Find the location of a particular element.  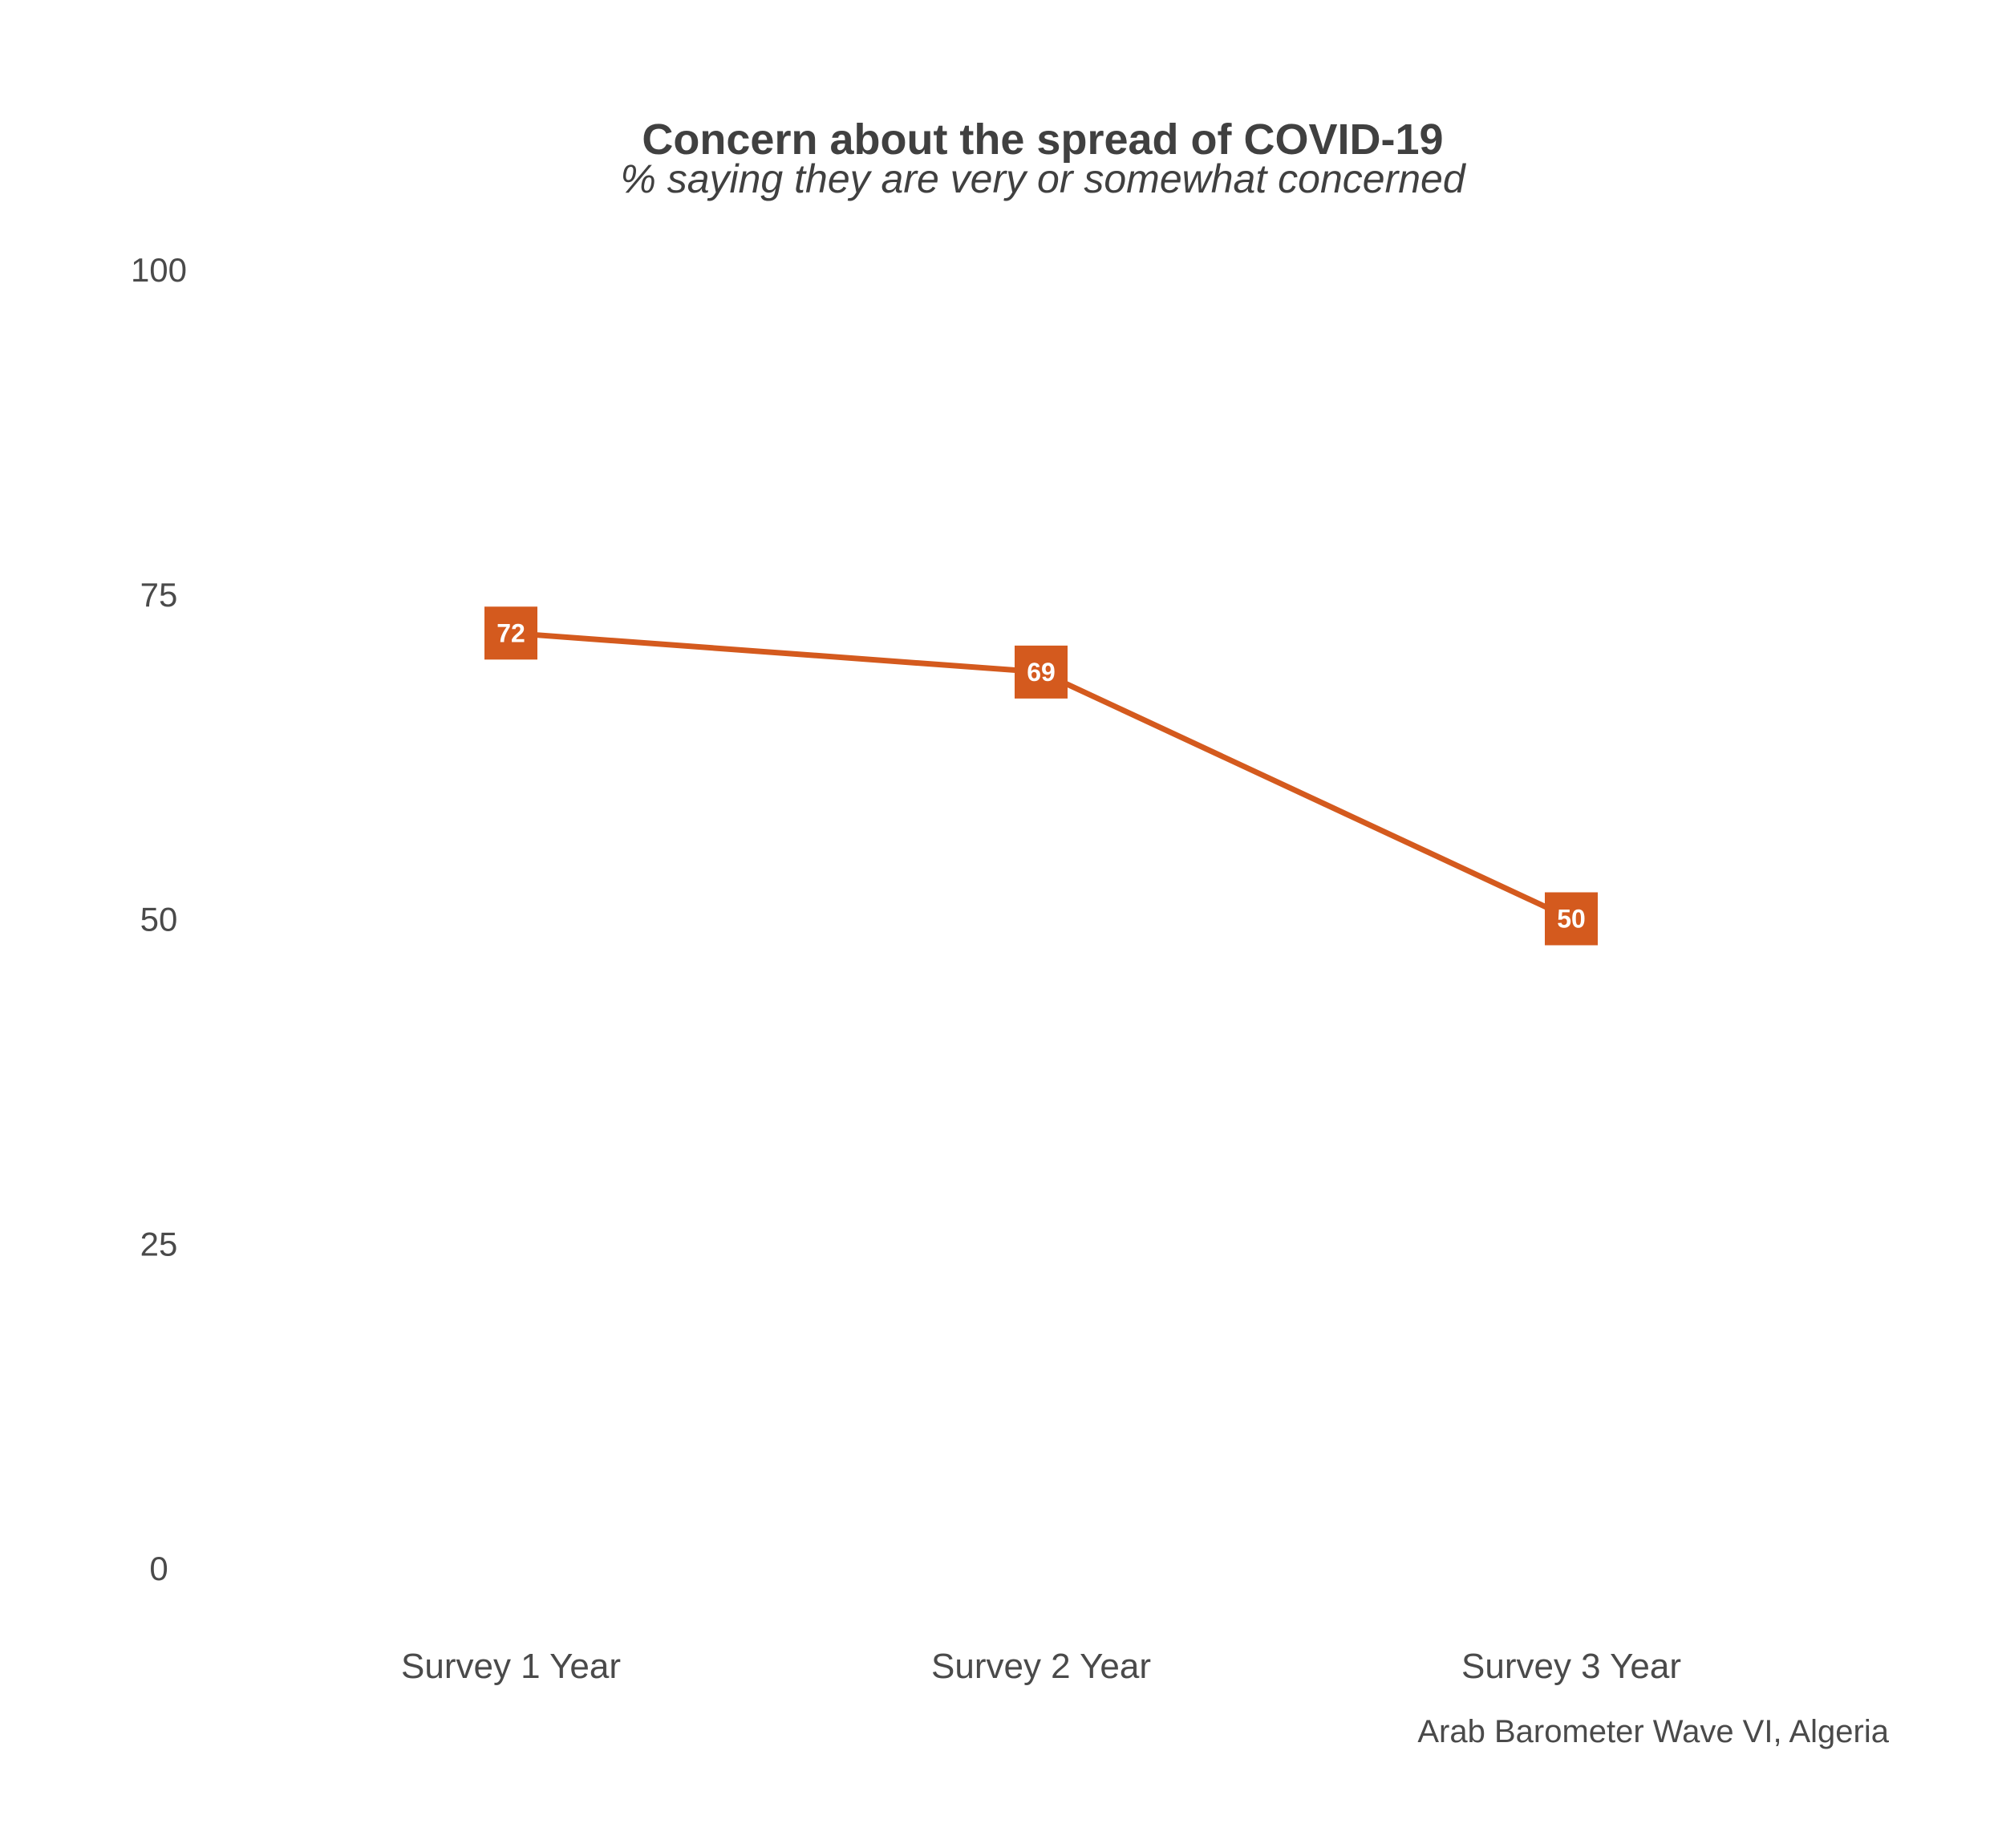

data-label-value: 72 is located at coordinates (510, 632).